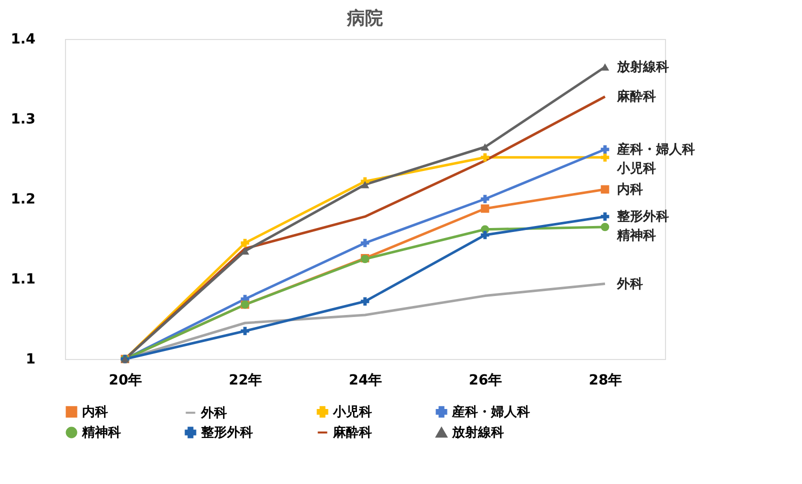 The image size is (802, 484). I want to click on legend-label: 産科・婦人科, so click(490, 412).